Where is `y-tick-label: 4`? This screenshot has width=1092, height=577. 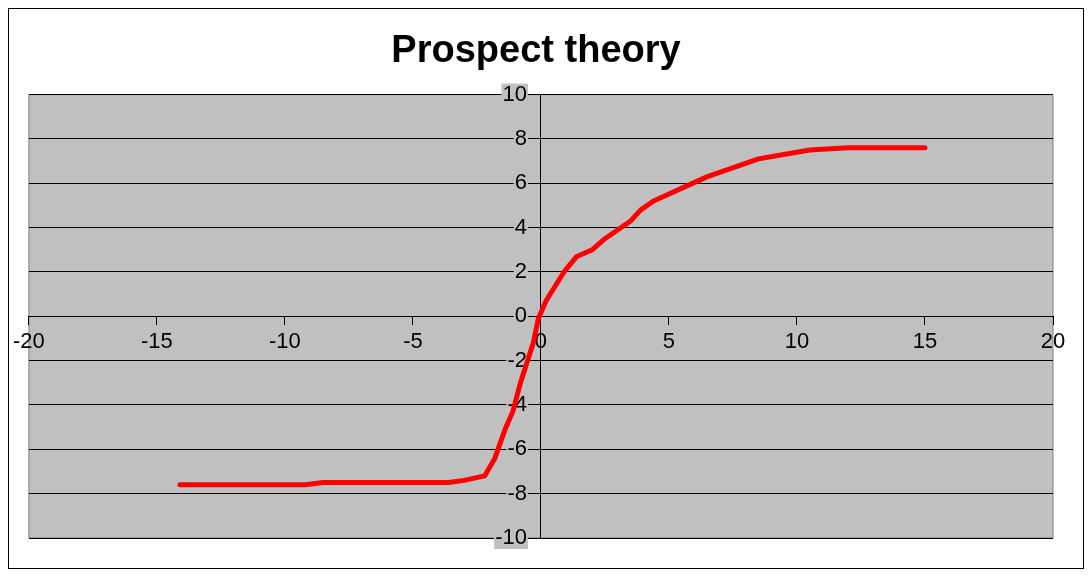 y-tick-label: 4 is located at coordinates (520, 226).